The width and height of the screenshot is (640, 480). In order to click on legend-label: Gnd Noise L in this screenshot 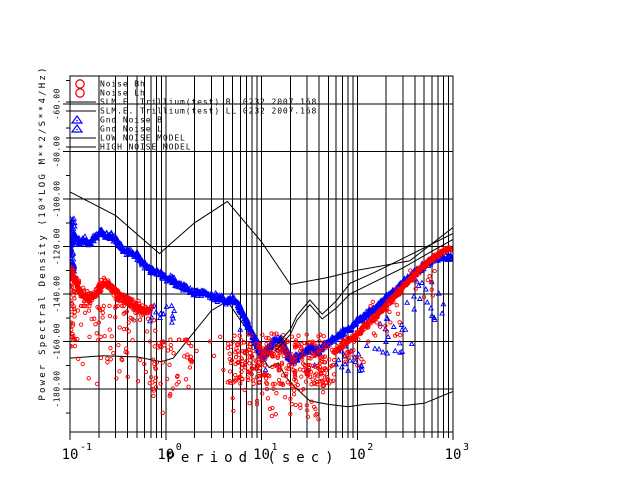, I will do `click(131, 129)`.